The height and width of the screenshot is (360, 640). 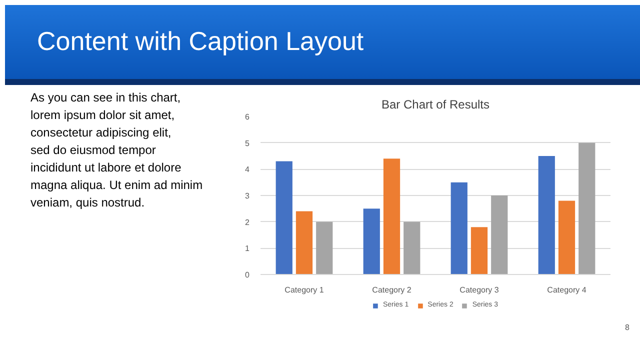 I want to click on y-tick-label: 6, so click(x=247, y=117).